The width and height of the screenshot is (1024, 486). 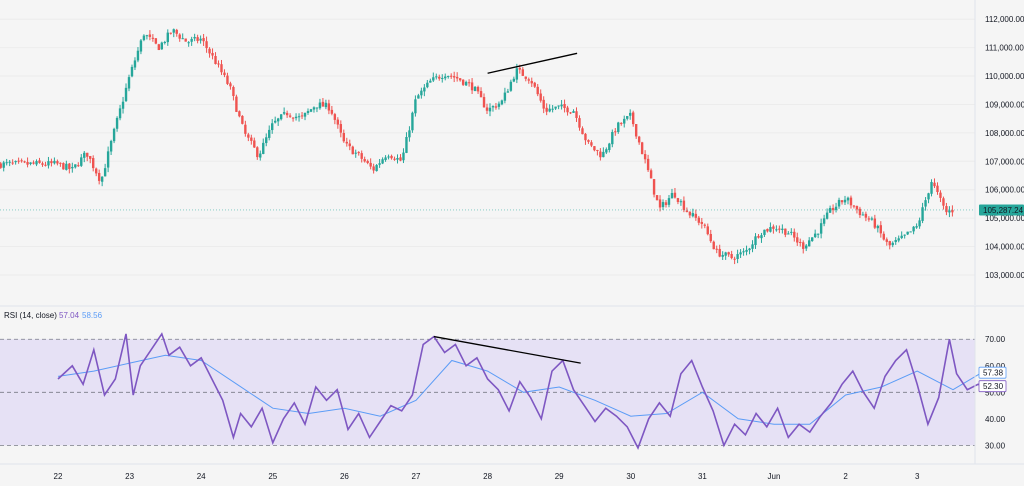 What do you see at coordinates (201, 476) in the screenshot?
I see `time-tick-label: 24` at bounding box center [201, 476].